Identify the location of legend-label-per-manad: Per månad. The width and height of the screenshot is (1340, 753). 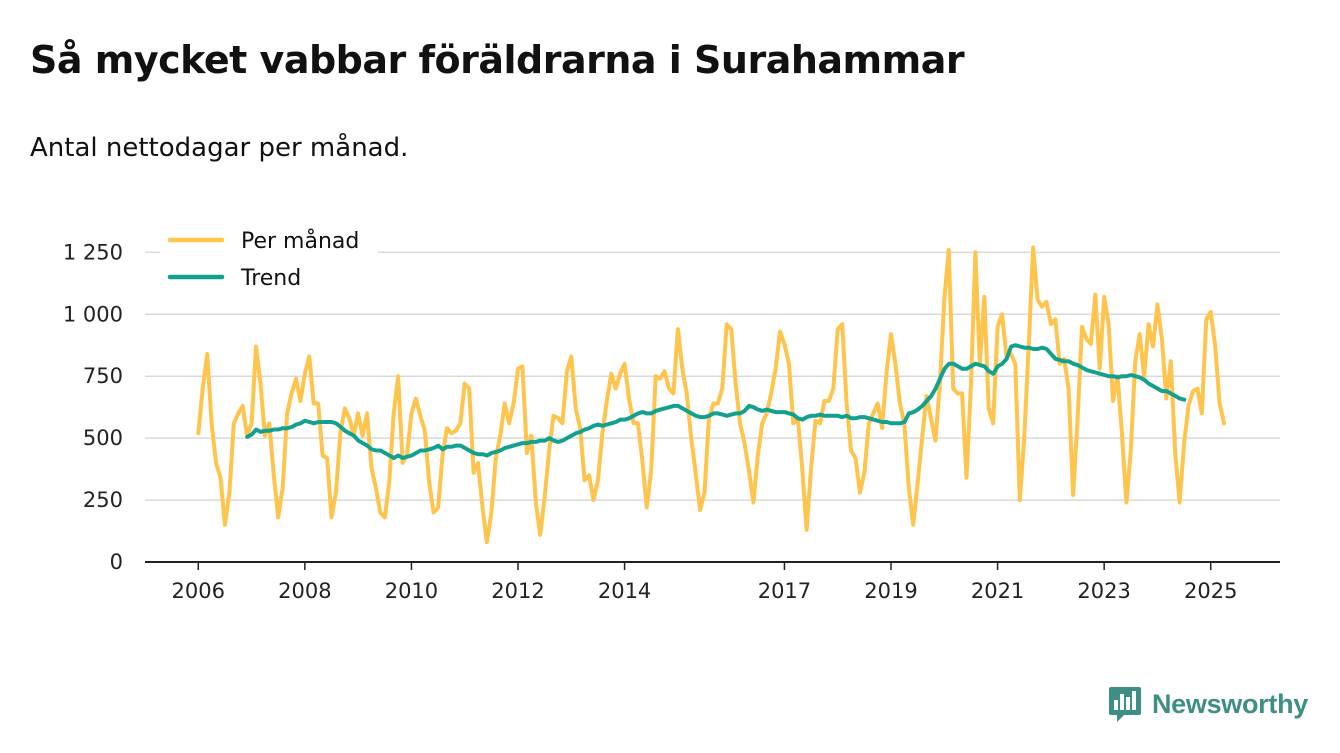
(300, 241).